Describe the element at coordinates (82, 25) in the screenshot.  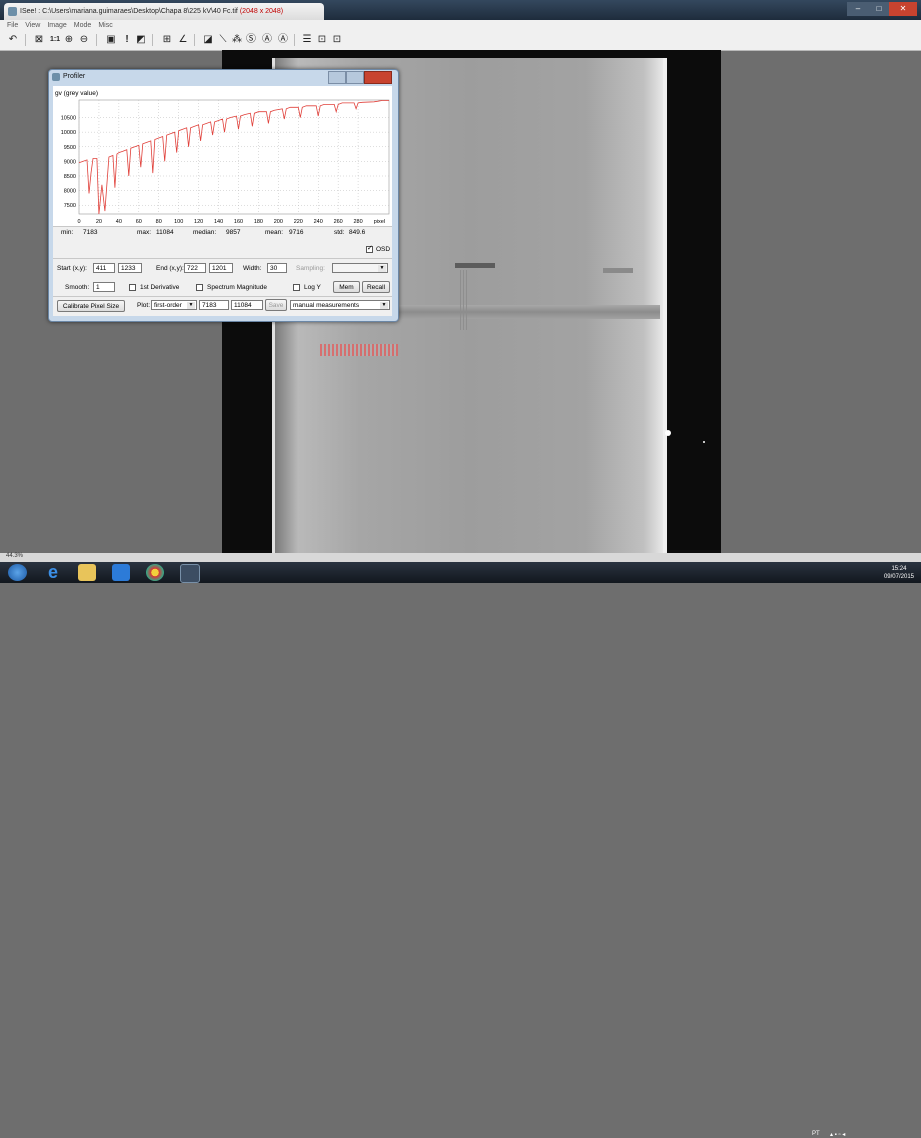
I see `menu-mode: Mode` at that location.